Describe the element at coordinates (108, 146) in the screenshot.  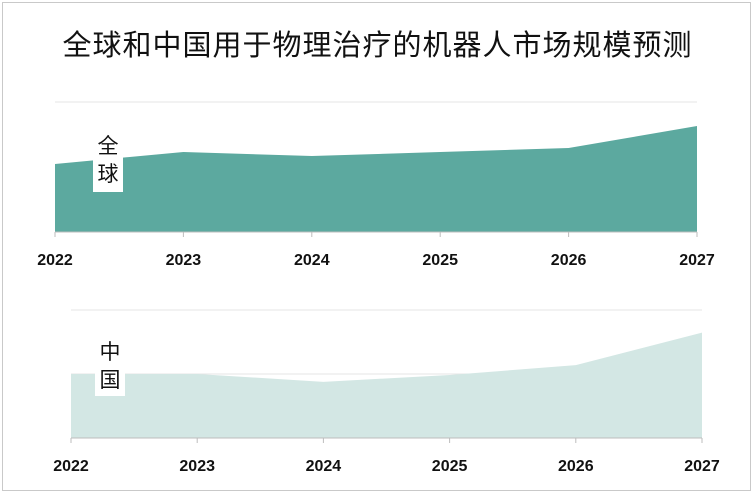
I see `series-label-char: 全` at that location.